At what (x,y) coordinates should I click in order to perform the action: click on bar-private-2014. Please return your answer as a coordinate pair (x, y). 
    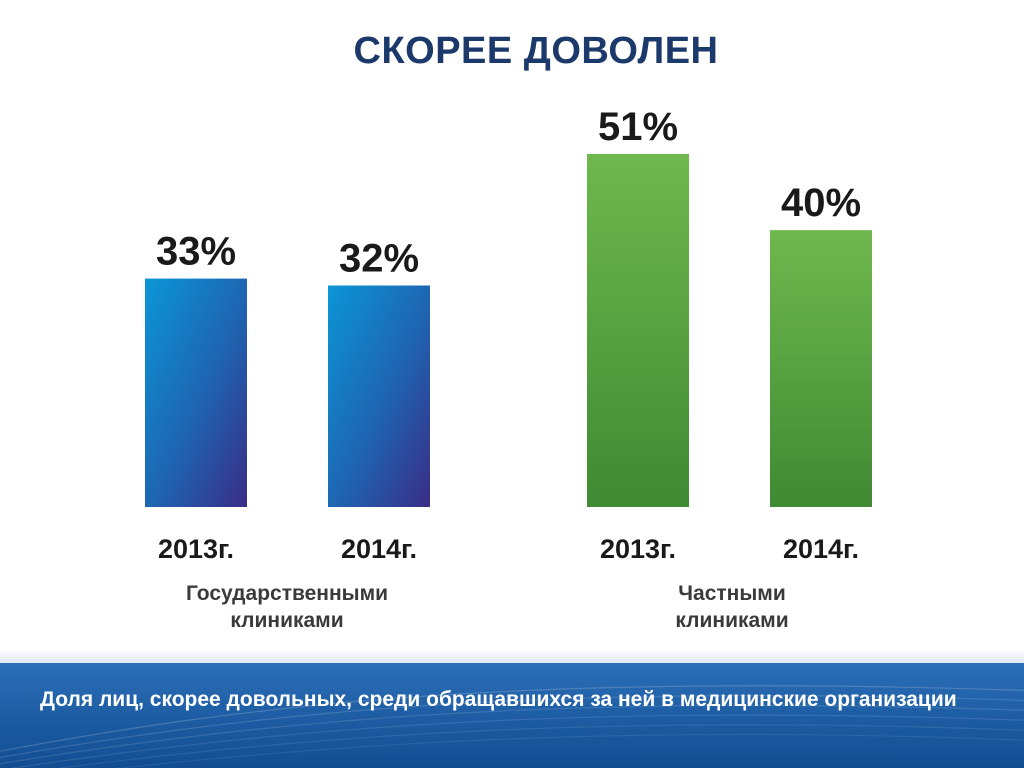
    Looking at the image, I should click on (821, 368).